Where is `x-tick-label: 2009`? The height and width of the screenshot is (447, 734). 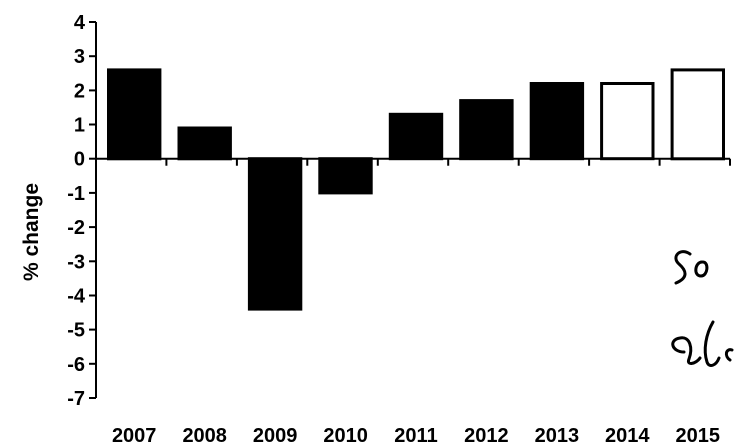
x-tick-label: 2009 is located at coordinates (275, 436).